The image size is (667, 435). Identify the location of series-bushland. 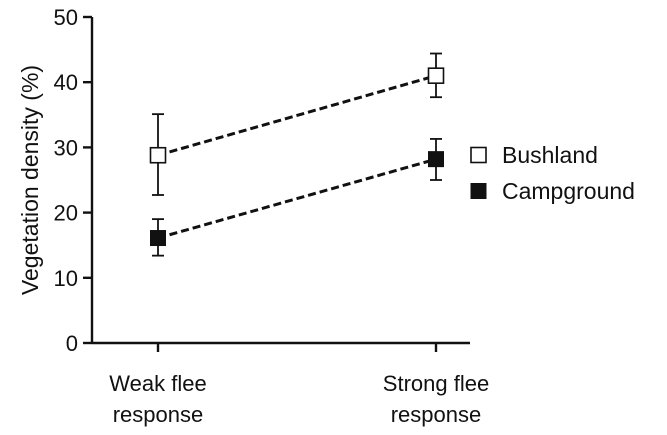
(297, 124).